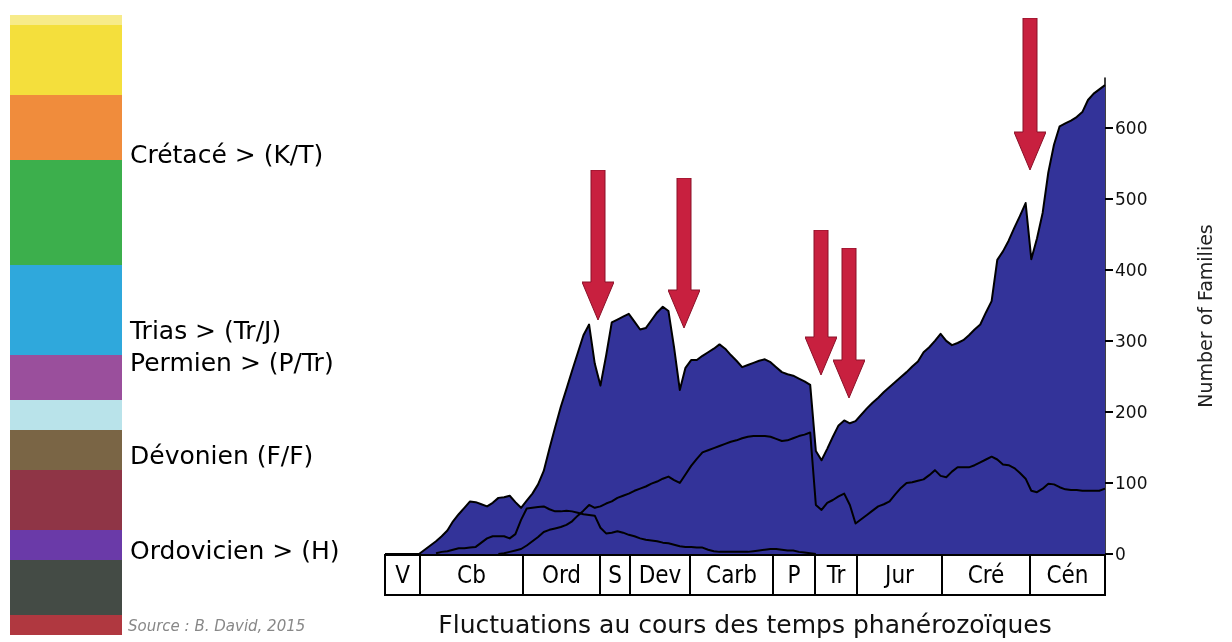 The width and height of the screenshot is (1232, 642). I want to click on text: Dev, so click(660, 575).